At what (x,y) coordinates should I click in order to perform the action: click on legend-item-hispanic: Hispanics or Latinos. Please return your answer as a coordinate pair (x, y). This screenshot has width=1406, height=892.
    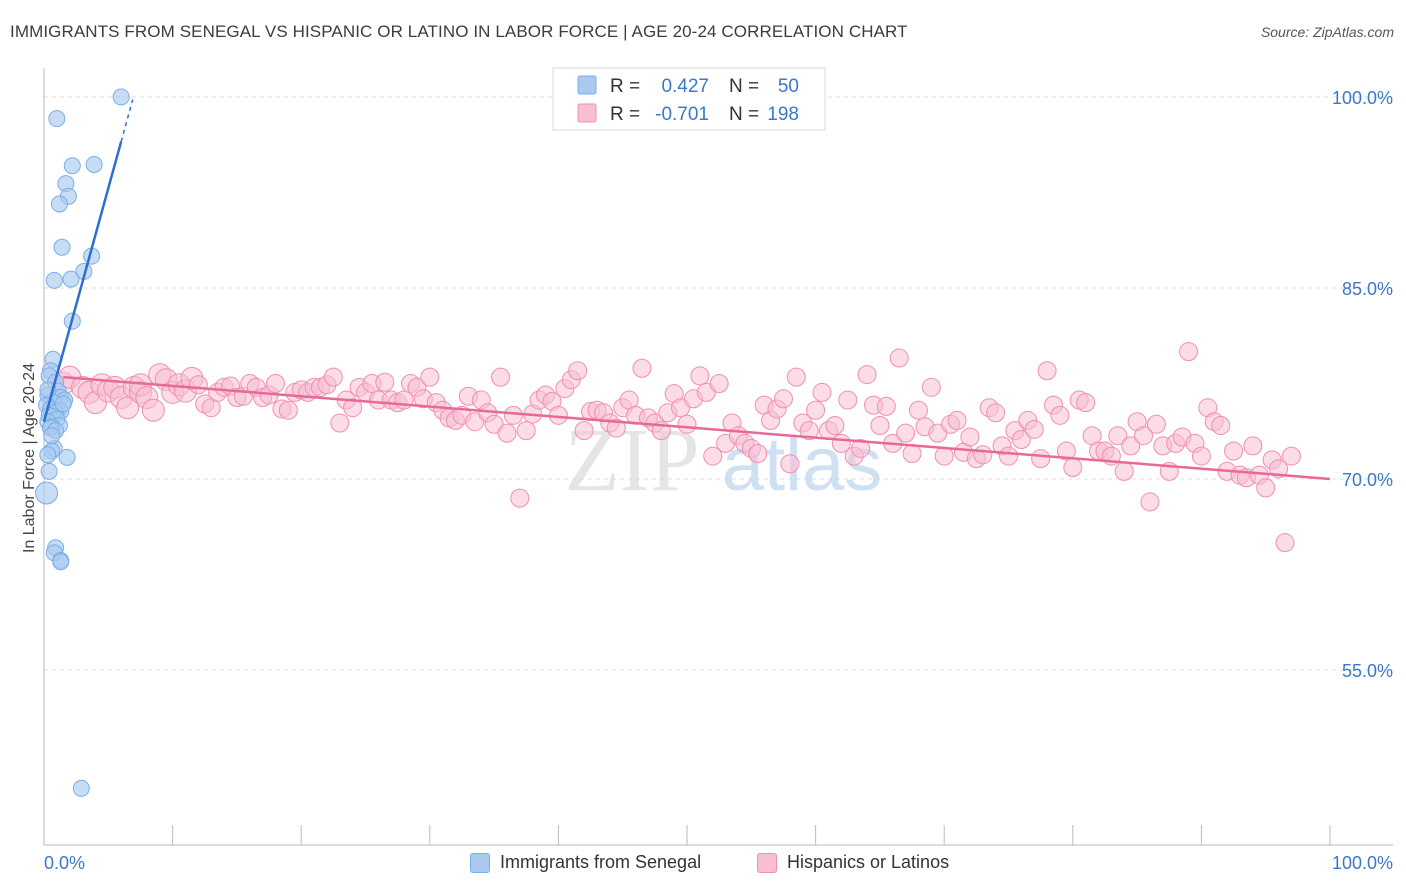
    Looking at the image, I should click on (853, 862).